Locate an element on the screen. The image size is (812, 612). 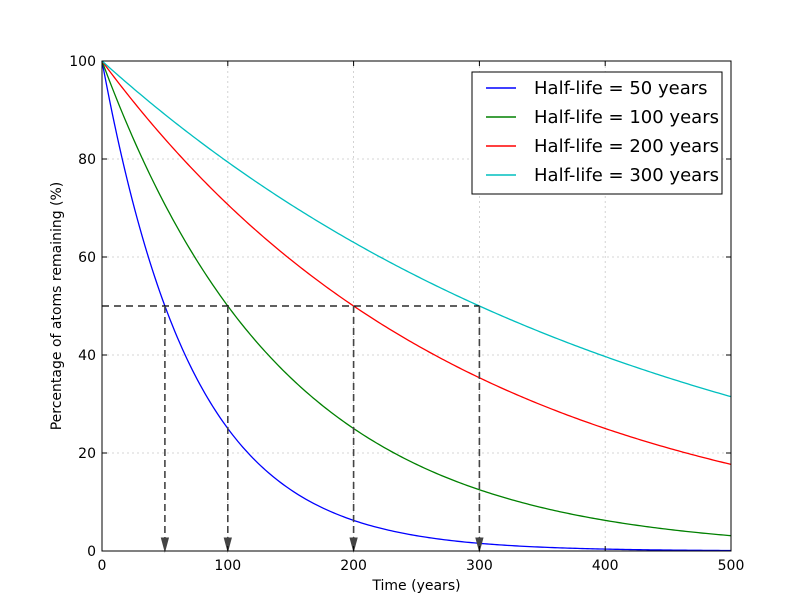
x-tick-label: 500 is located at coordinates (731, 566).